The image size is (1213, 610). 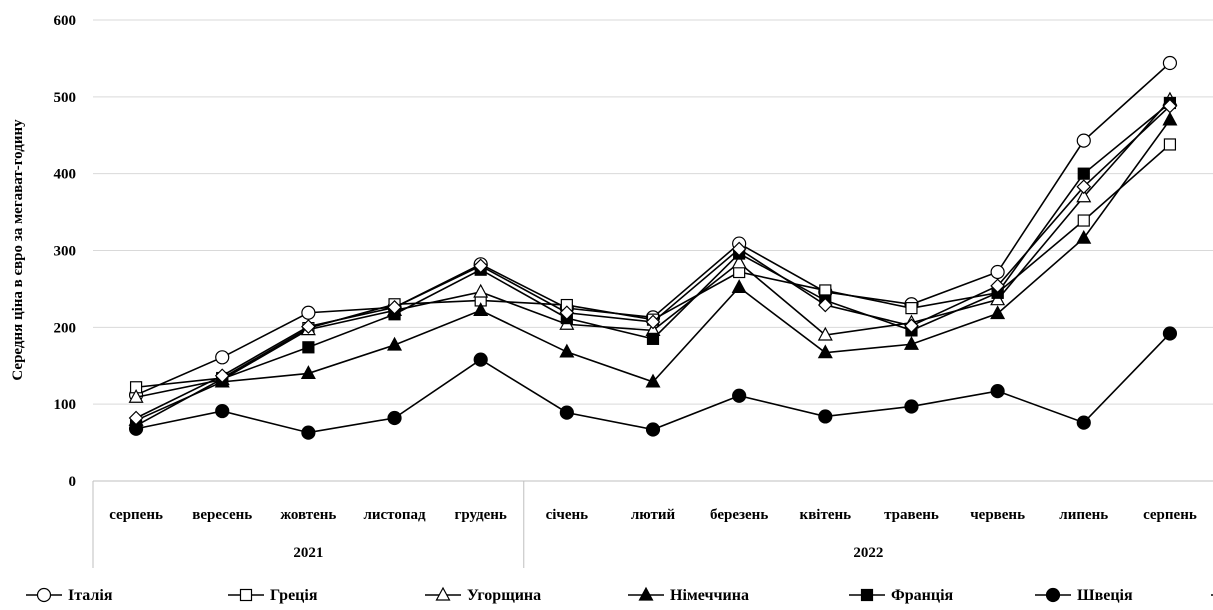 What do you see at coordinates (308, 553) in the screenshot?
I see `x-group-label: 2021` at bounding box center [308, 553].